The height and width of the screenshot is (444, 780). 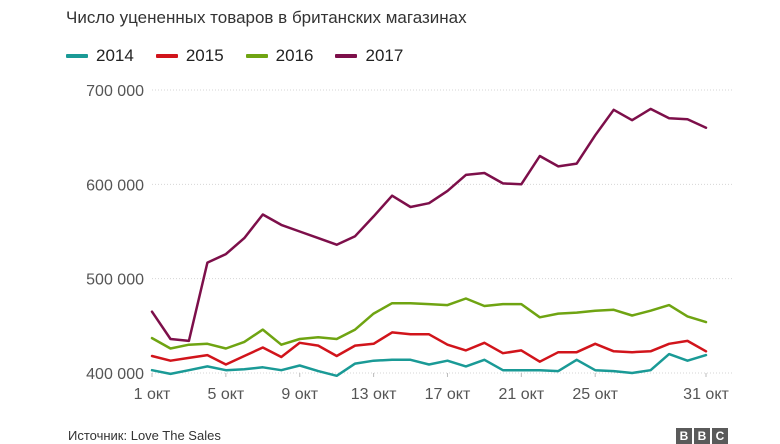 I want to click on legend-swatch-2014, so click(x=77, y=56).